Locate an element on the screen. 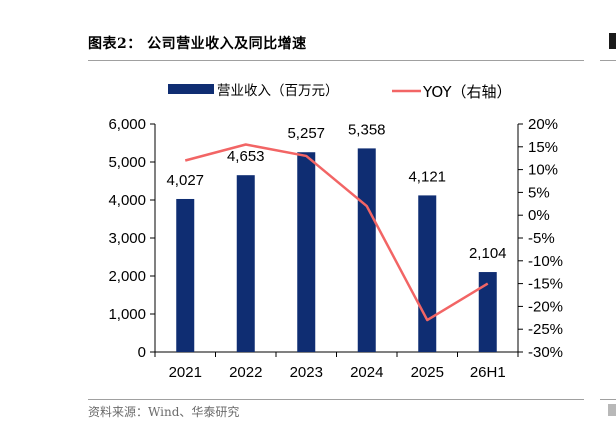 This screenshot has height=429, width=616. x-tick-label: 2023 is located at coordinates (306, 372).